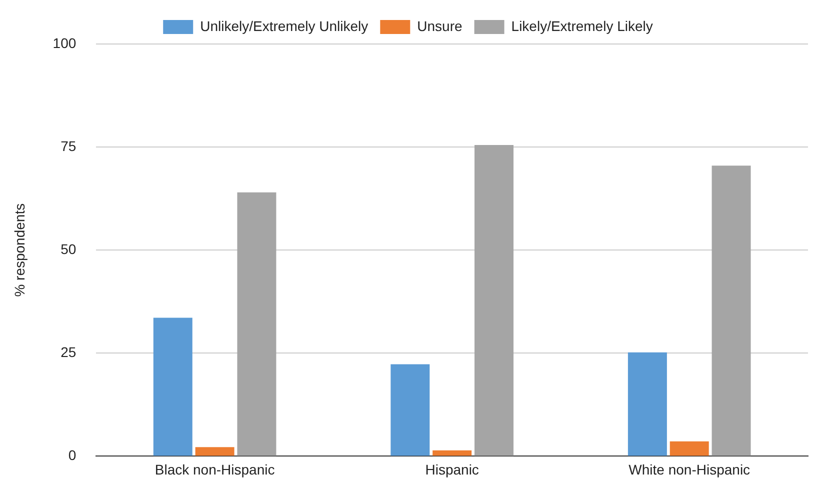 This screenshot has width=826, height=493. I want to click on y-tick-label: 0, so click(72, 455).